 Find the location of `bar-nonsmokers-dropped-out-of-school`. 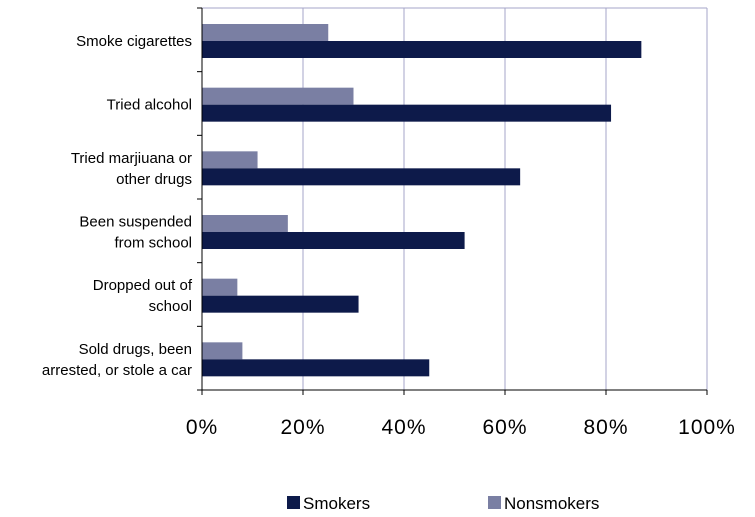

bar-nonsmokers-dropped-out-of-school is located at coordinates (220, 287).